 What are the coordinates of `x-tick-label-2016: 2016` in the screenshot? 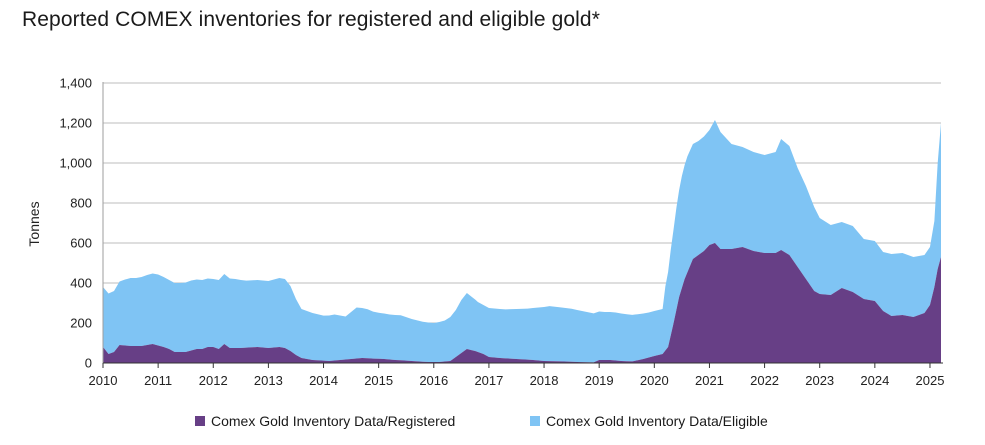 It's located at (433, 380).